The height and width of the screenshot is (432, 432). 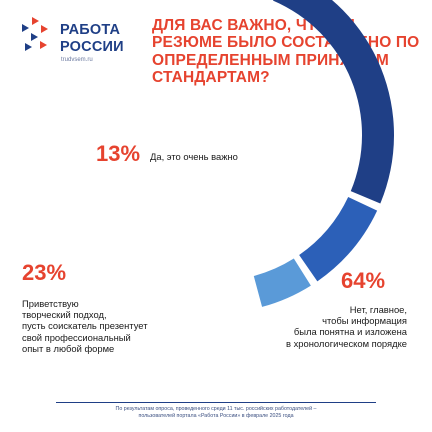 What do you see at coordinates (35, 34) in the screenshot?
I see `logo-arrows-icon` at bounding box center [35, 34].